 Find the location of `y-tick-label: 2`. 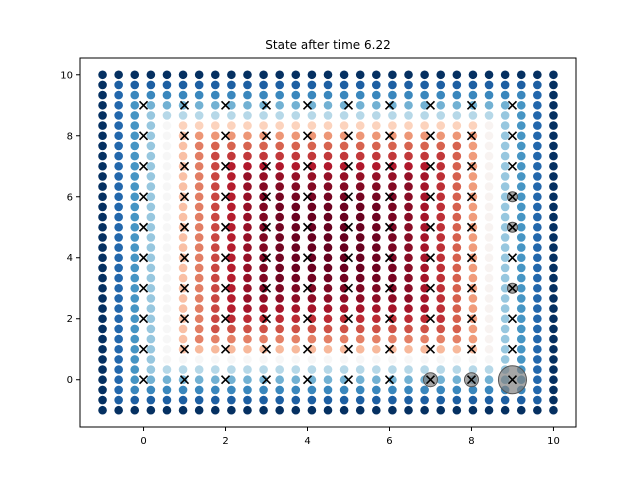

y-tick-label: 2 is located at coordinates (70, 319).